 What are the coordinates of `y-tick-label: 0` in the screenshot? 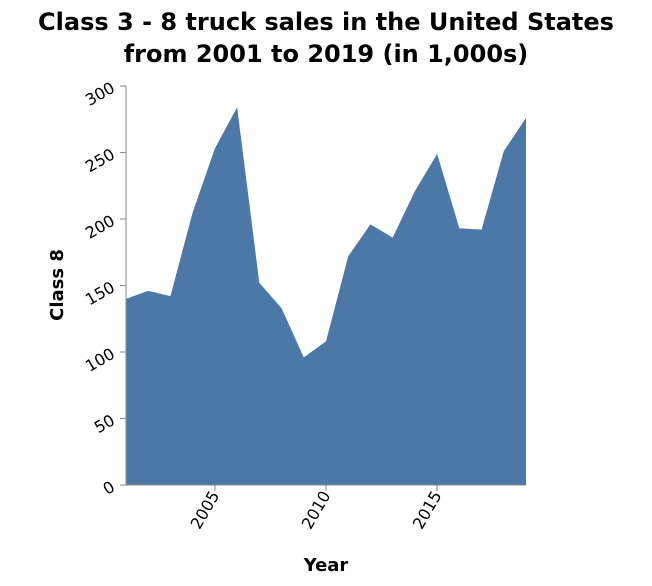 It's located at (109, 488).